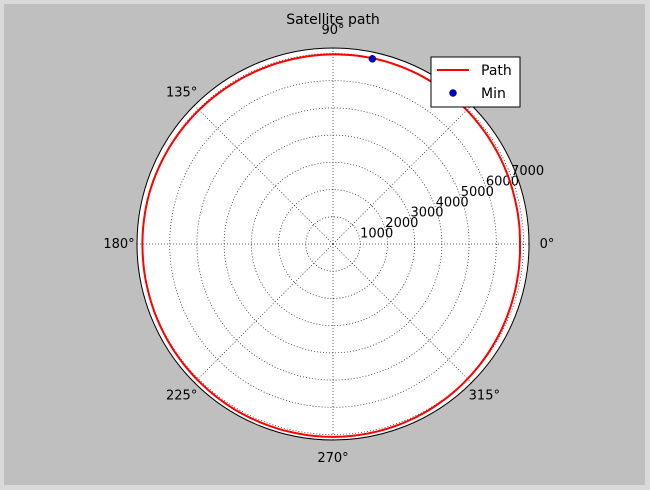 This screenshot has height=490, width=650. What do you see at coordinates (376, 234) in the screenshot?
I see `r-tick-label: 1000` at bounding box center [376, 234].